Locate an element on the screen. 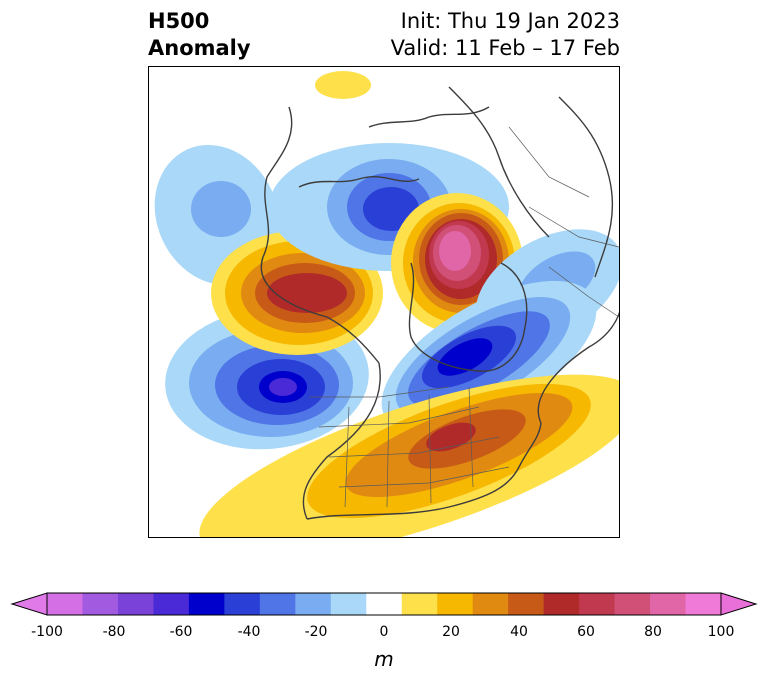 The image size is (768, 684). anomaly-siberia-positive is located at coordinates (457, 263).